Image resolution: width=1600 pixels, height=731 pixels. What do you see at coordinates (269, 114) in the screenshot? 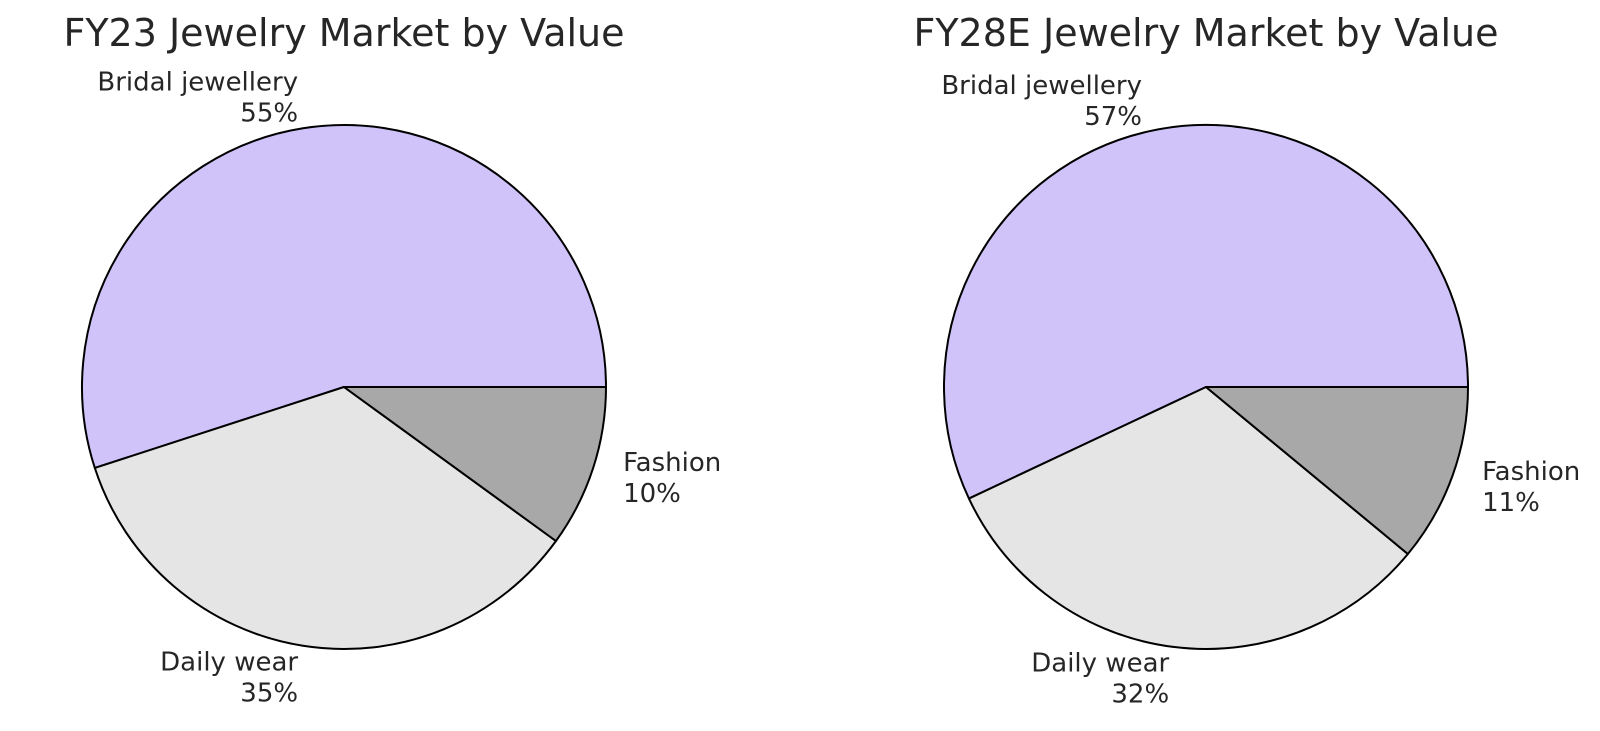
I see `slice-percent-bridal-jewellery-fy23: 55%` at bounding box center [269, 114].